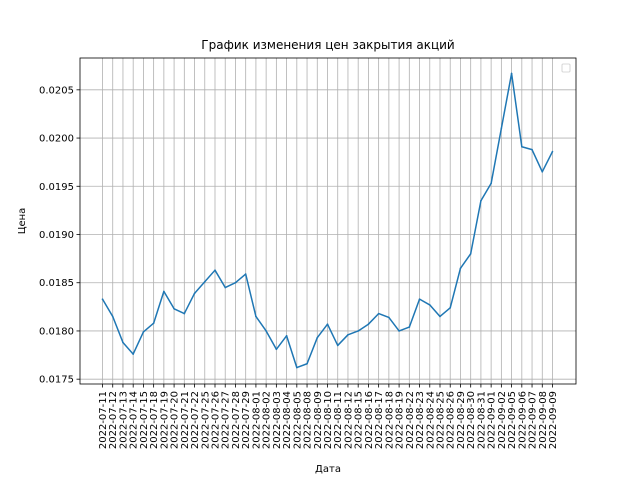  I want to click on y-tick-label: 0.0190, so click(56, 235).